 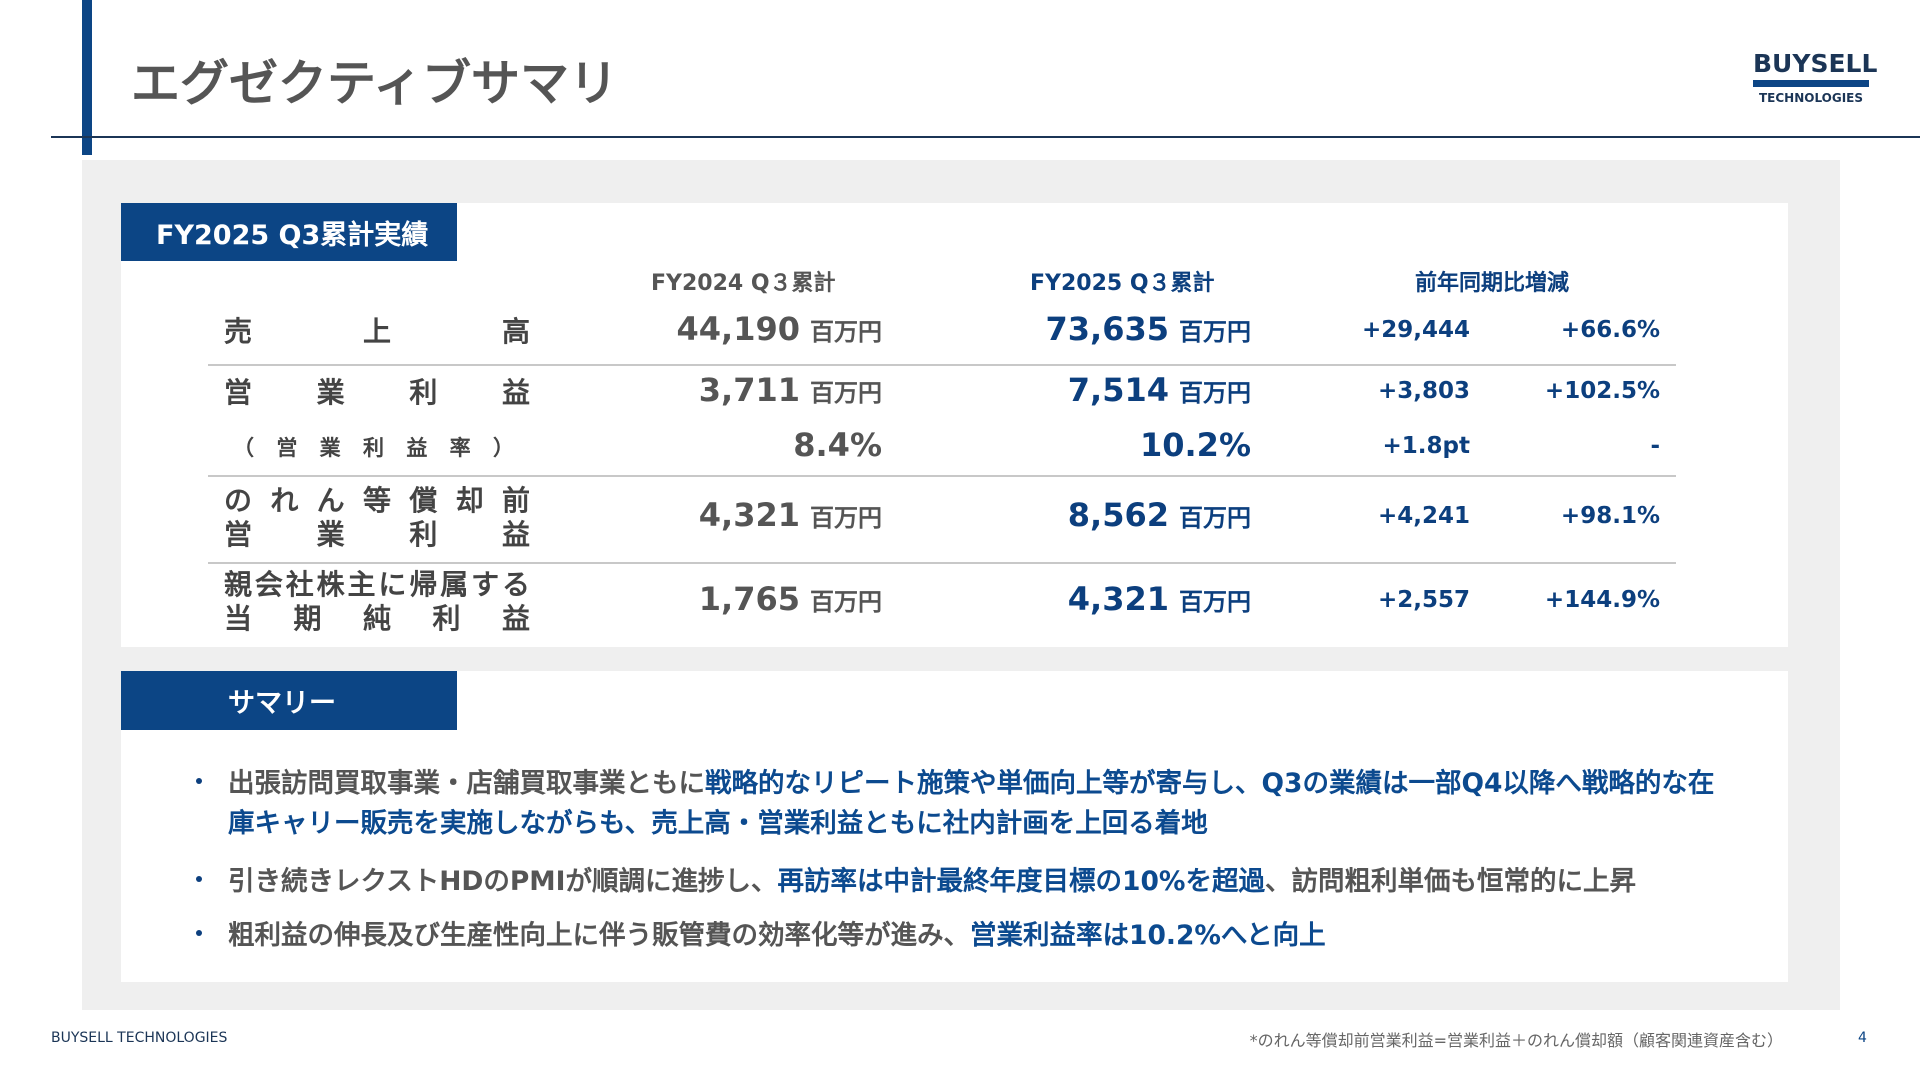 I want to click on value-cell: 8.4%, so click(x=837, y=448).